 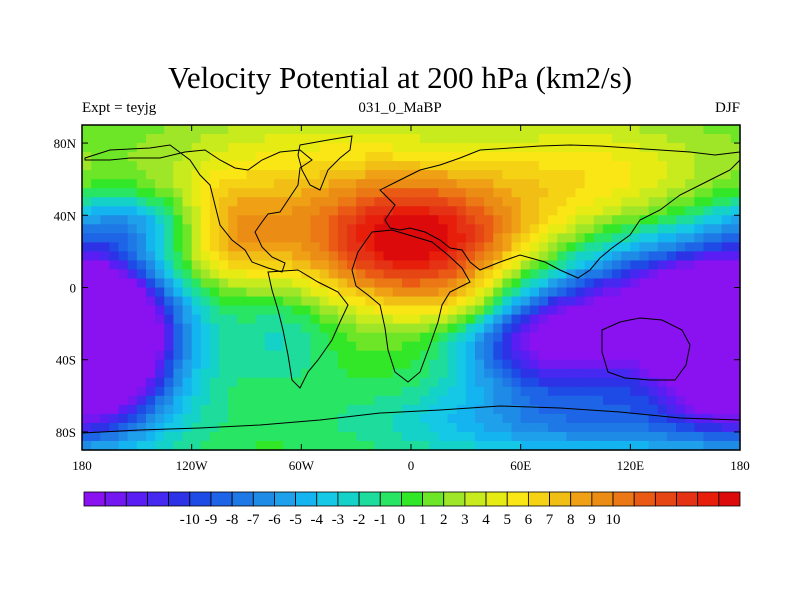 I want to click on colorbar-label: -3, so click(x=338, y=520).